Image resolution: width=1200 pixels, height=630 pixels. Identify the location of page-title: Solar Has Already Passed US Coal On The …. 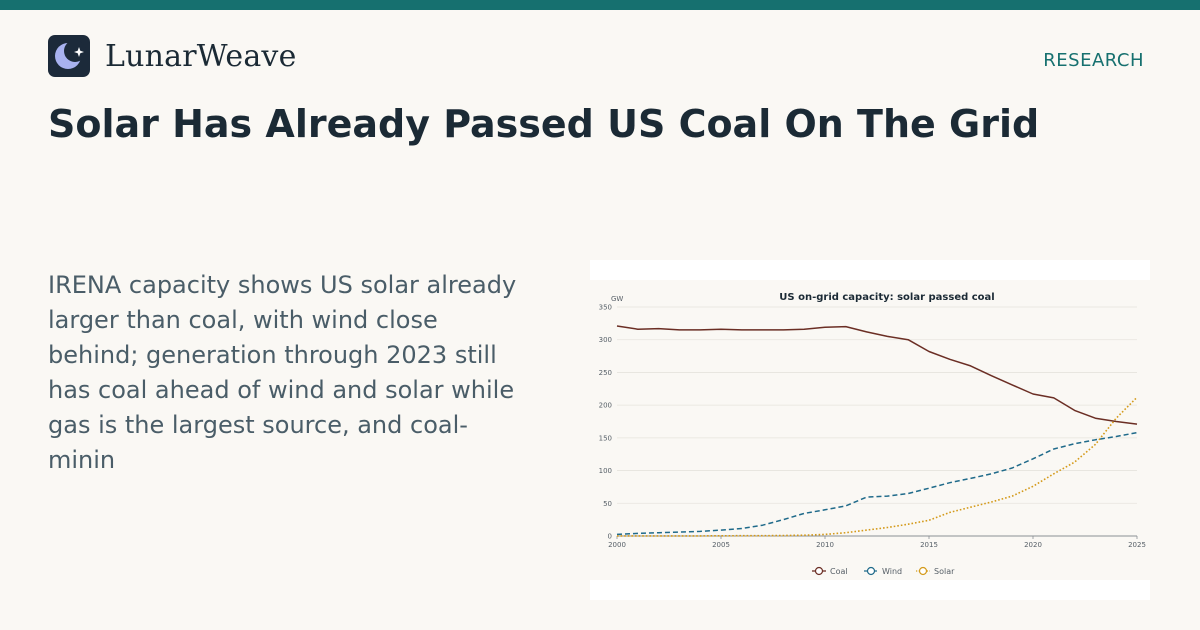
(544, 124).